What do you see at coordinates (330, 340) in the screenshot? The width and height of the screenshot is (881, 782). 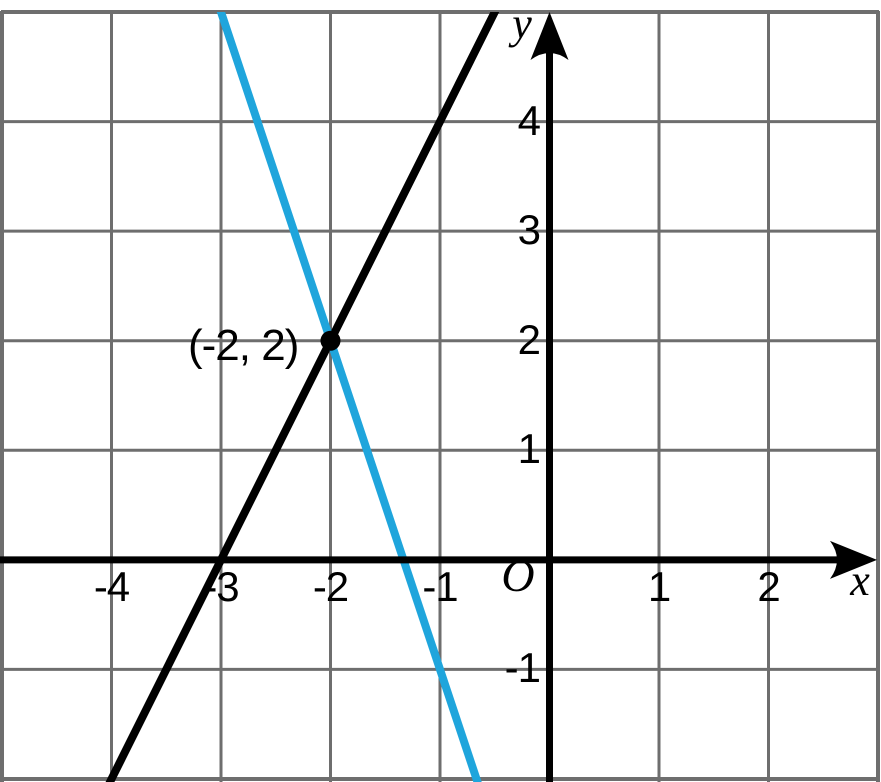 I see `intersection-point-dot` at bounding box center [330, 340].